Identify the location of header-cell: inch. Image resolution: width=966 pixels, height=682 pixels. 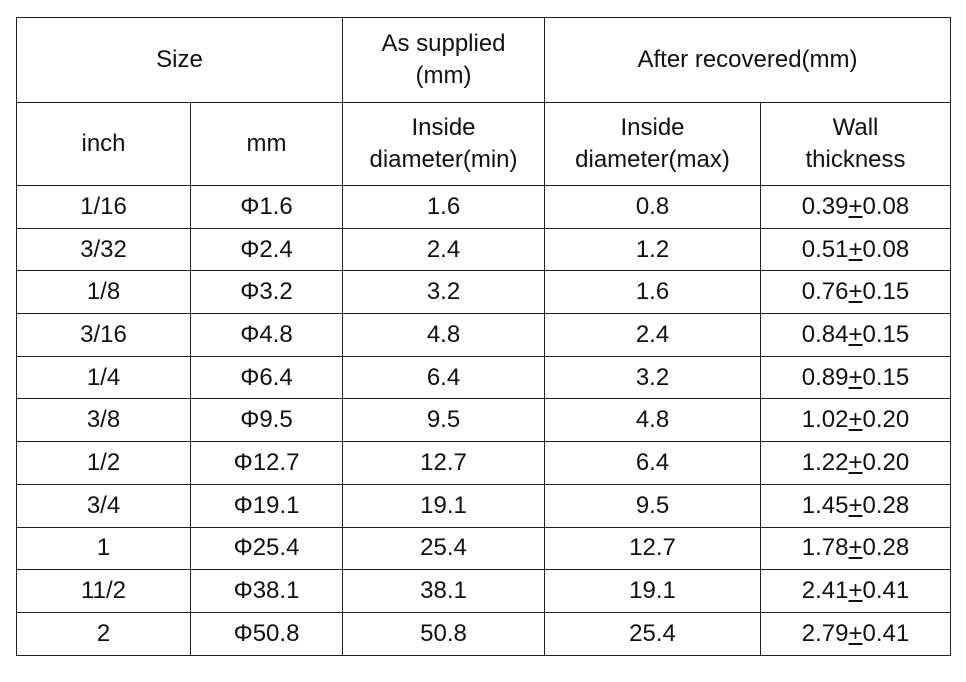
(103, 144).